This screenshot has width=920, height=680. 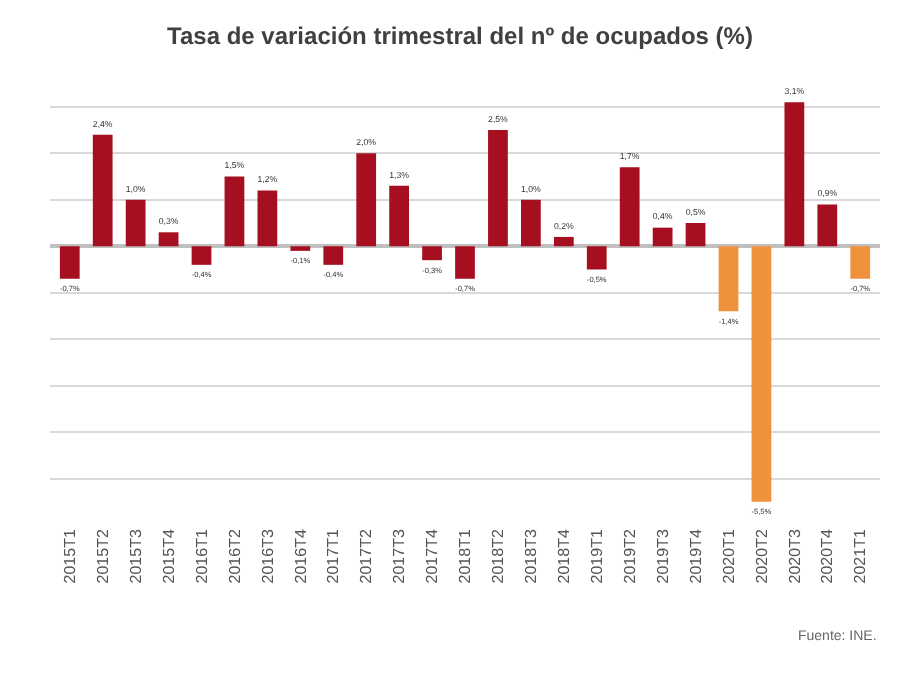 I want to click on x-tick-label: 2018T4, so click(x=564, y=556).